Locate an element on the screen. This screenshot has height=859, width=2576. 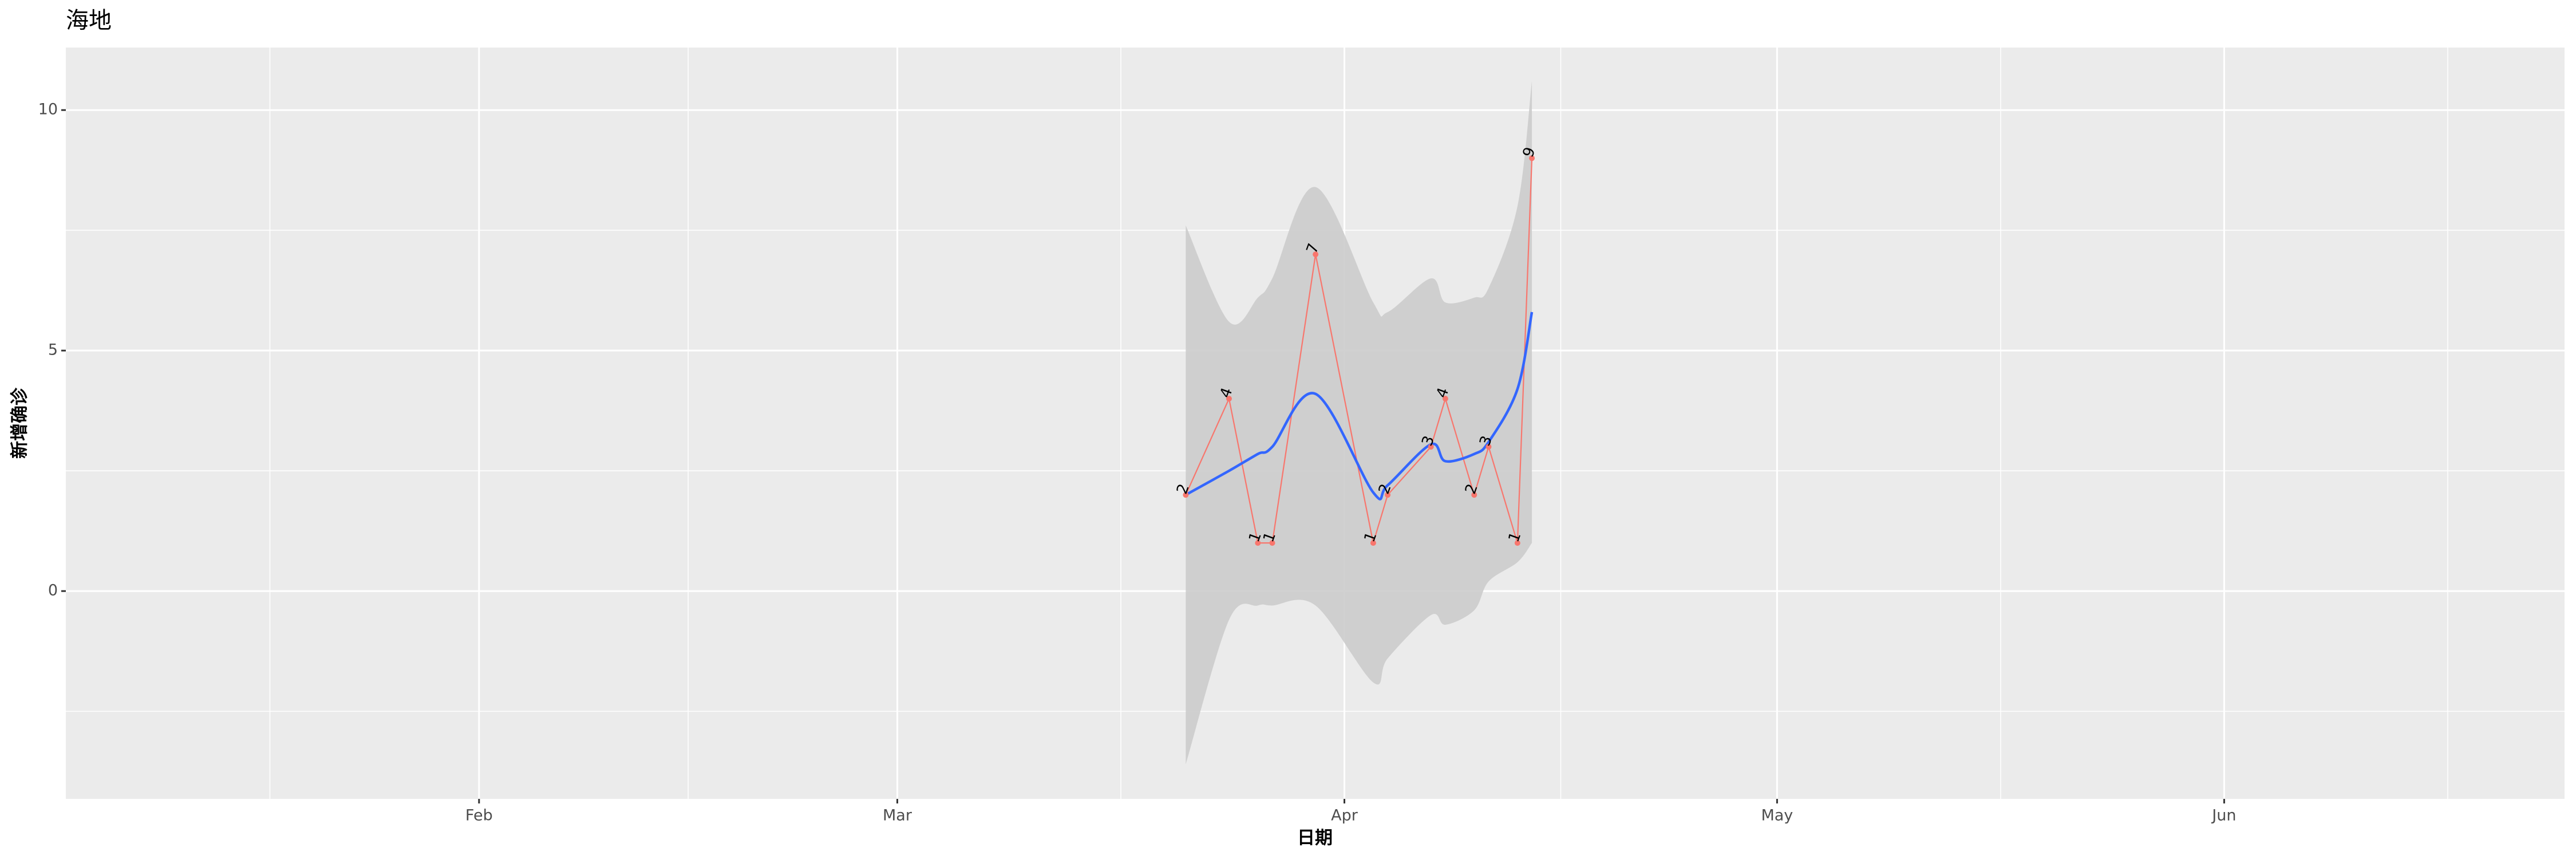
y-axis-title: 新增确诊 is located at coordinates (20, 423).